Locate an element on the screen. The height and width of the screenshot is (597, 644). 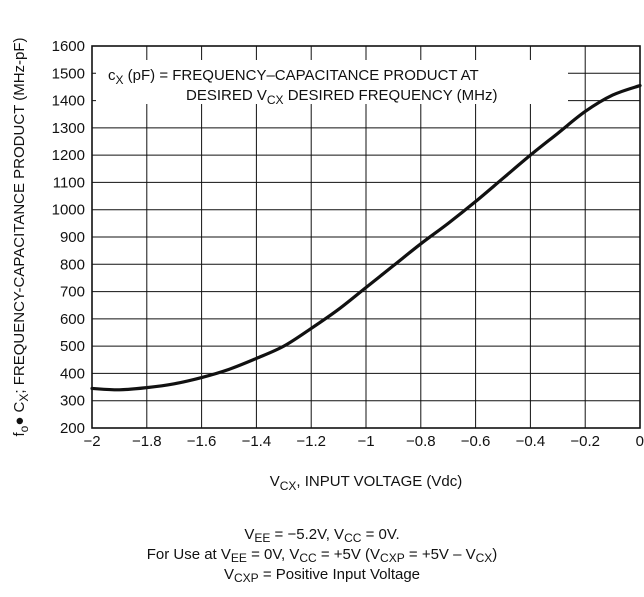
y-tick-label: 400 is located at coordinates (72, 373).